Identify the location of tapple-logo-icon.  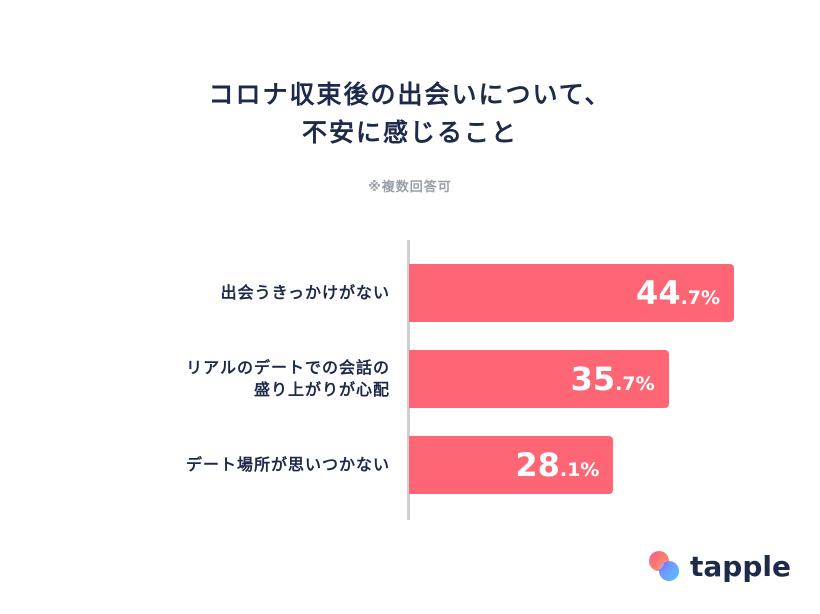
(664, 566).